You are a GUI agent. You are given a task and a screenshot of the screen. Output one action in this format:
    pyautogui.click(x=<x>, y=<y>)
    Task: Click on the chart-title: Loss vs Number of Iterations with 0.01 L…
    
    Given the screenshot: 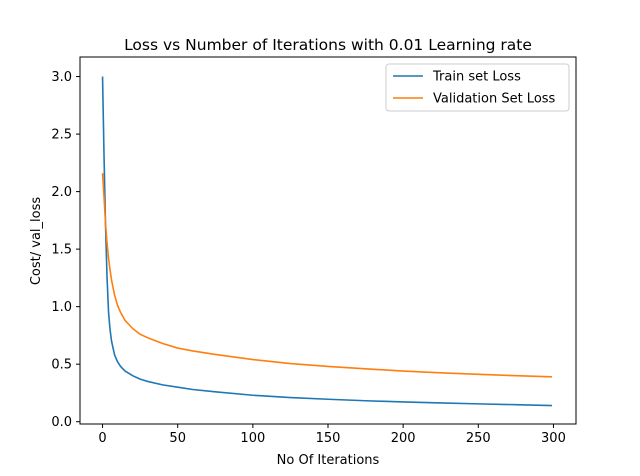 What is the action you would take?
    pyautogui.click(x=328, y=45)
    